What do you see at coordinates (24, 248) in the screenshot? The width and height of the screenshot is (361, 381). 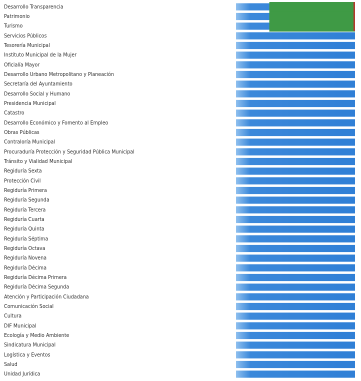 I see `category-label: Regiduría Octava` at bounding box center [24, 248].